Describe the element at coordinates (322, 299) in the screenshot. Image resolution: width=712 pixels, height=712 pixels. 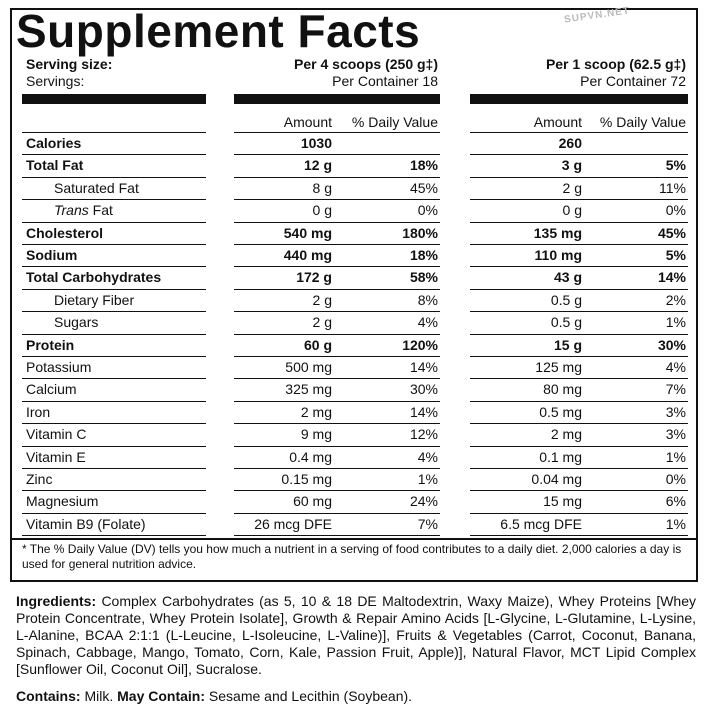
I see `amount-cell: 2 g` at that location.